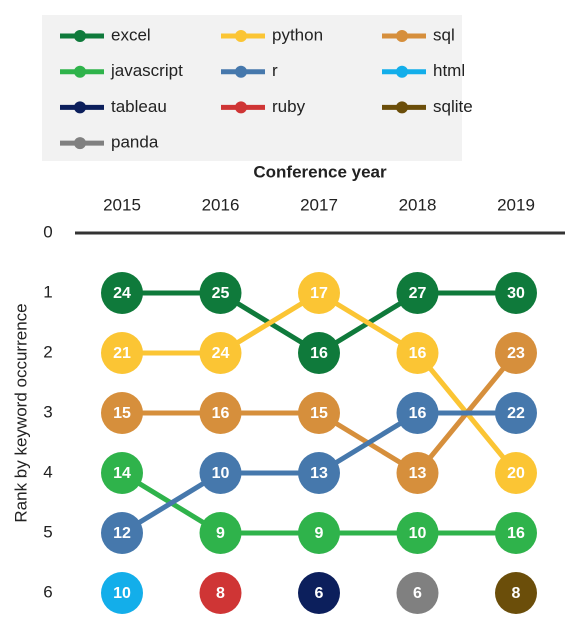 This screenshot has width=576, height=627. What do you see at coordinates (453, 106) in the screenshot?
I see `legend-label: sqlite` at bounding box center [453, 106].